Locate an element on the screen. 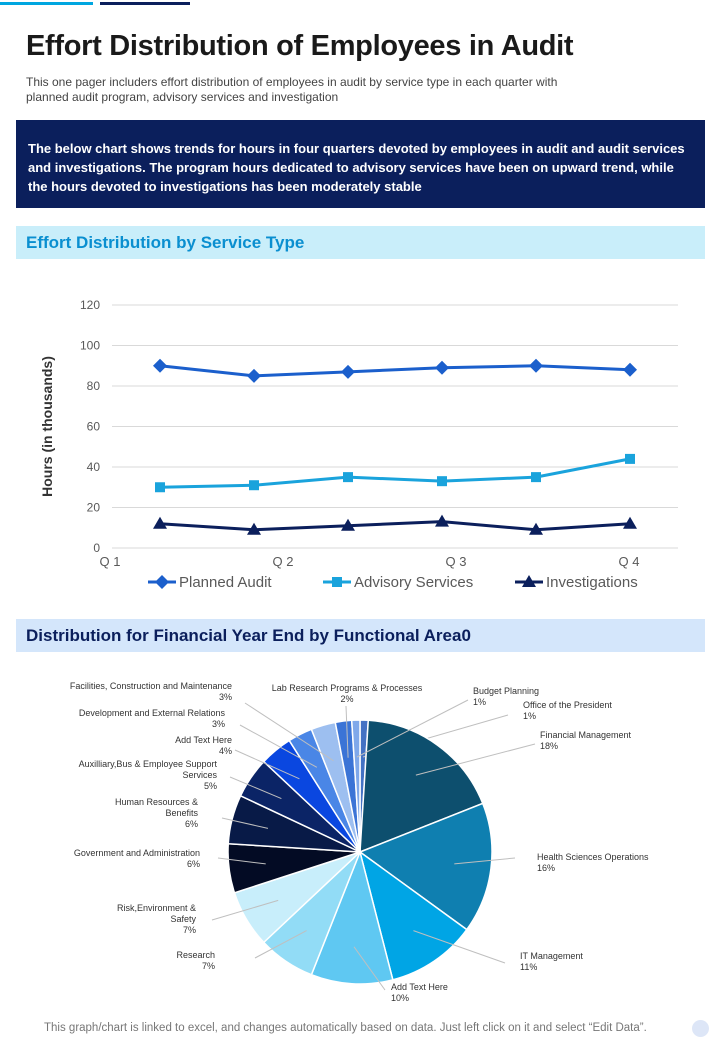  slice-label: Financial Management 18% is located at coordinates (586, 740).